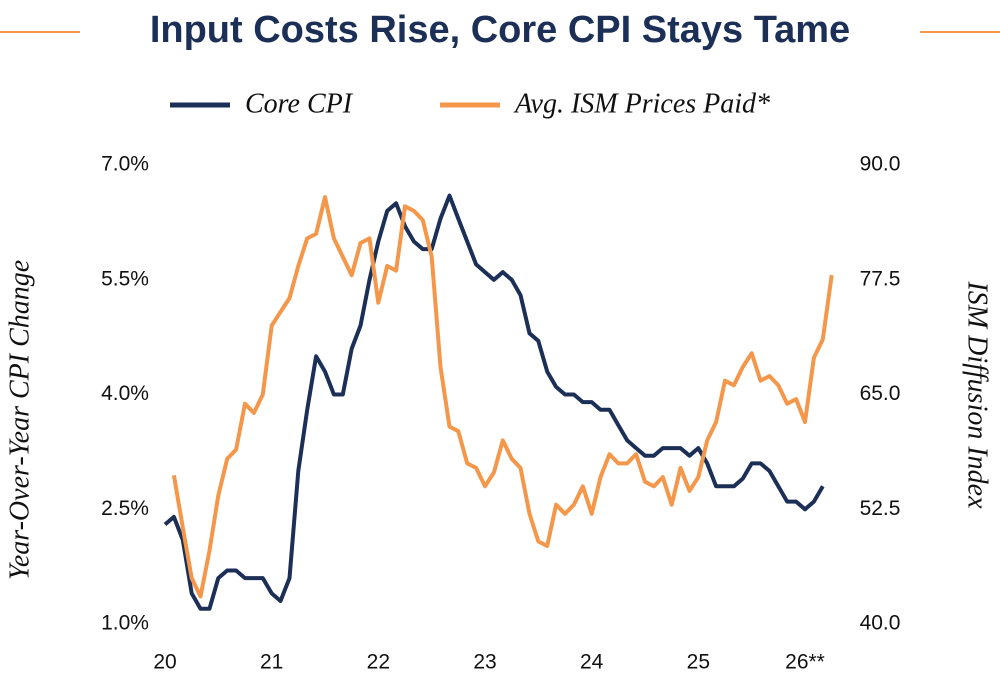 This screenshot has height=683, width=1000. I want to click on y2-axis-label: ISM Diffusion Index, so click(977, 394).